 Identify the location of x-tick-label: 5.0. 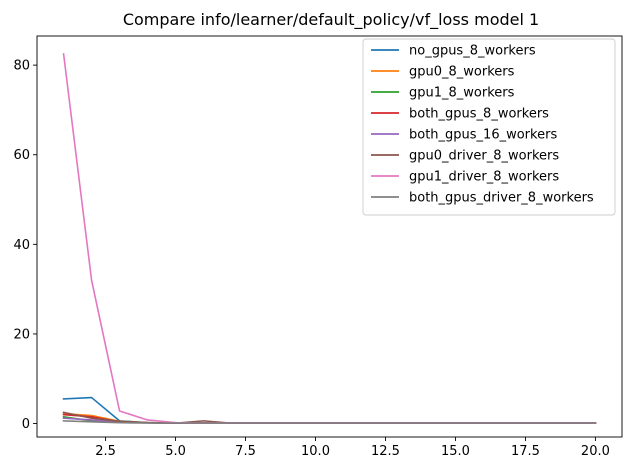
(175, 451).